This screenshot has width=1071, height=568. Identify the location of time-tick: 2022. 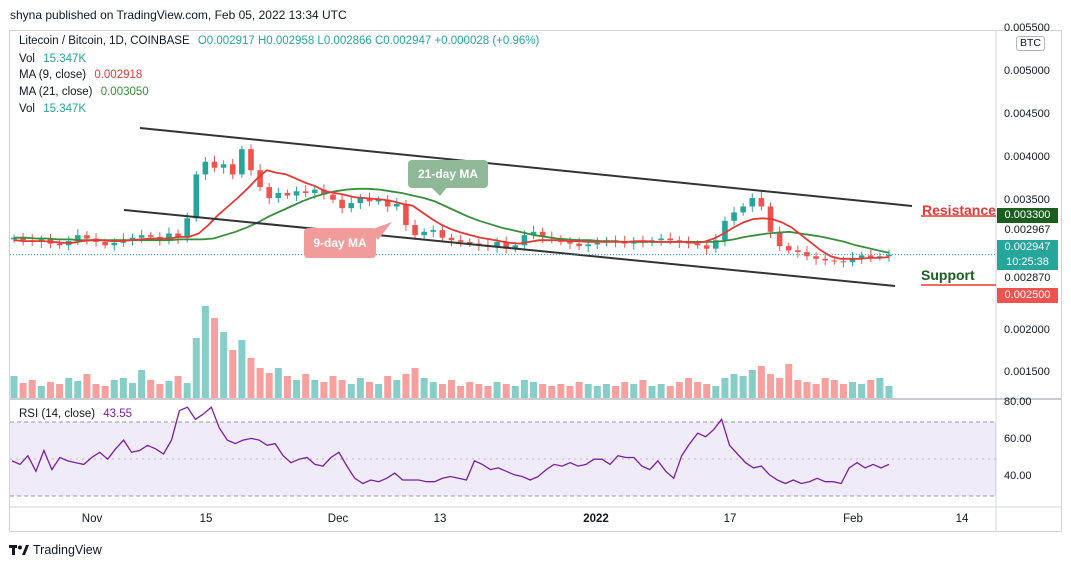
(596, 519).